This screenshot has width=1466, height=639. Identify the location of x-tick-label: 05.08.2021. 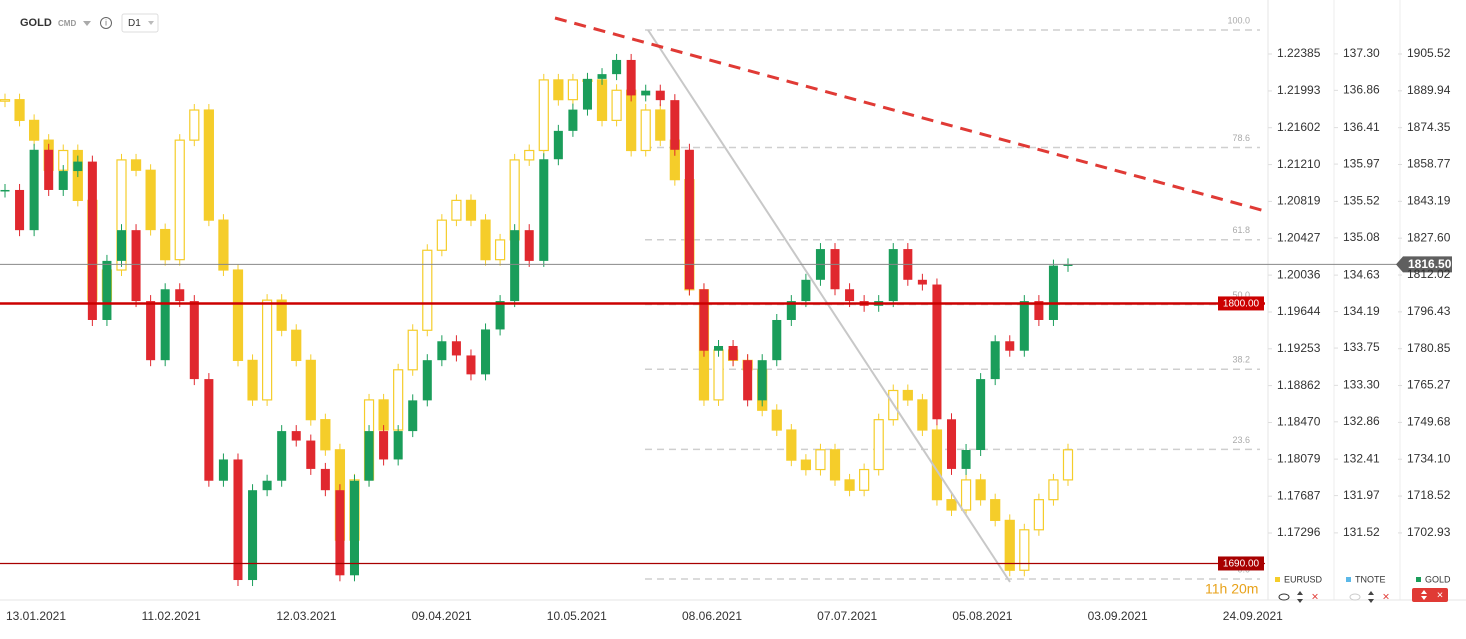
(982, 616).